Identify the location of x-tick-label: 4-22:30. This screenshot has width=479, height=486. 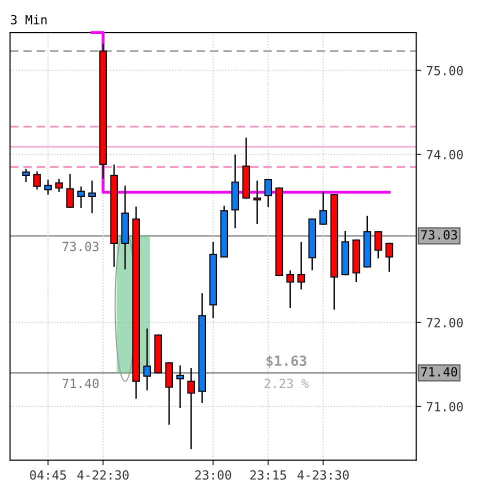
(103, 475).